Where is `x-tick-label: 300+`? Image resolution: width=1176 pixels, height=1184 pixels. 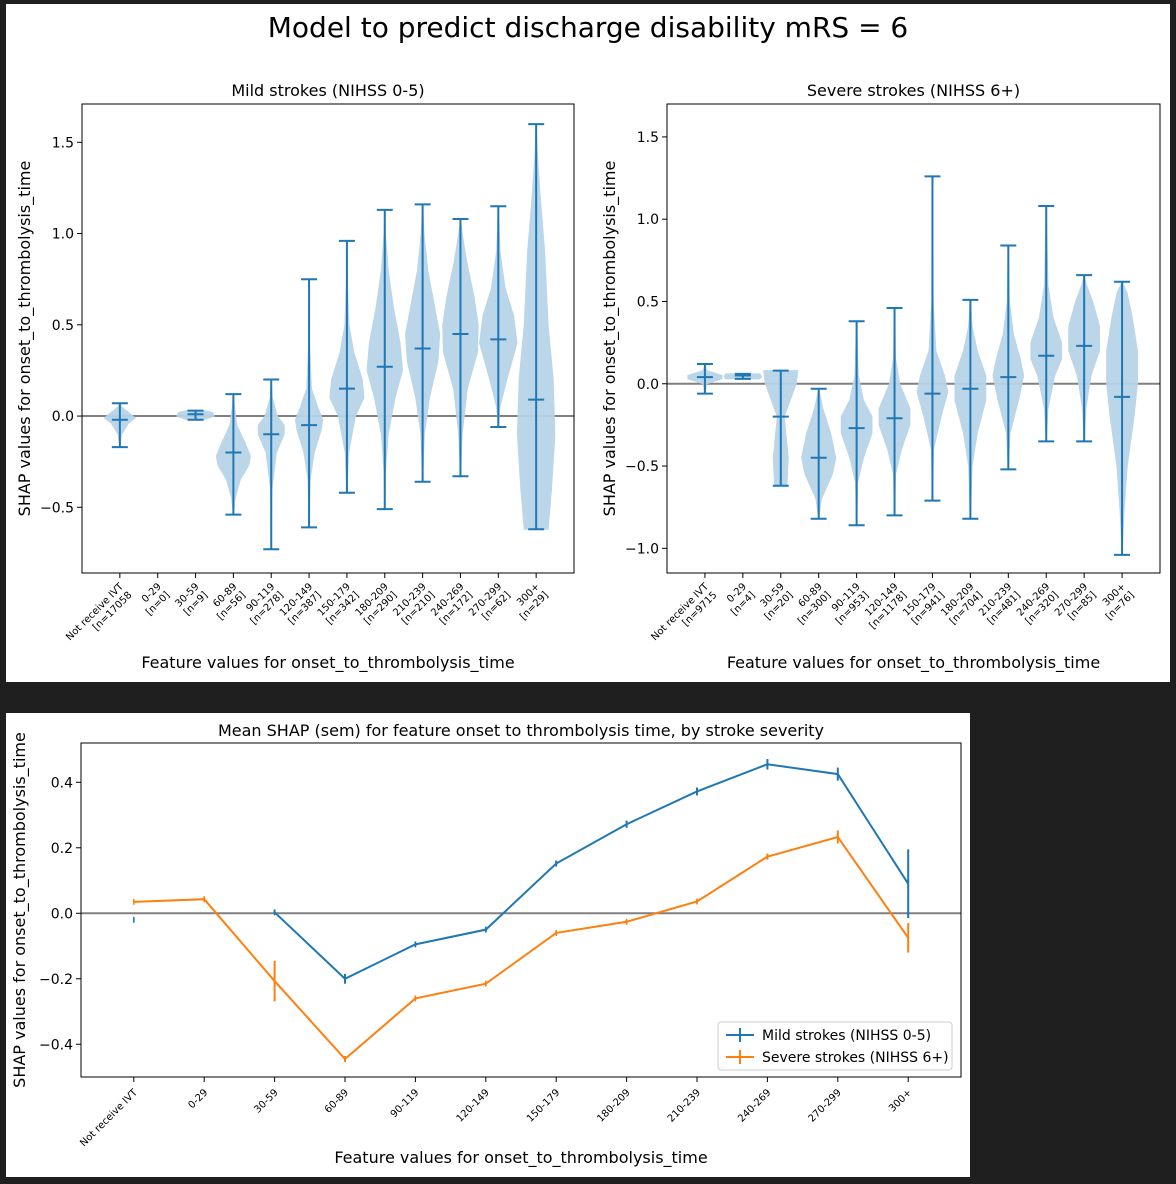 x-tick-label: 300+ is located at coordinates (900, 1100).